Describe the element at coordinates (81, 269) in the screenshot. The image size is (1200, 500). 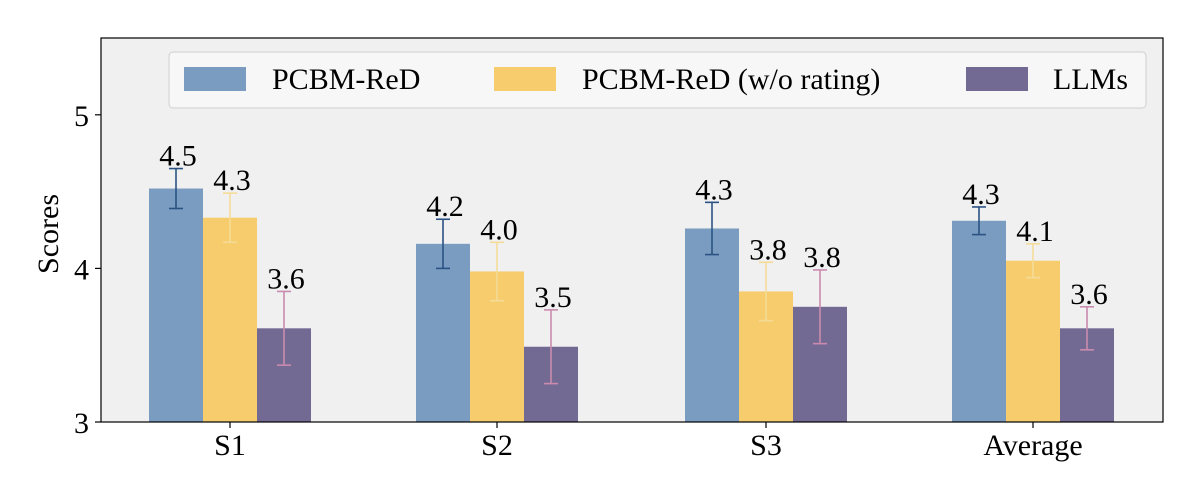
I see `y-tick-label: 4` at that location.